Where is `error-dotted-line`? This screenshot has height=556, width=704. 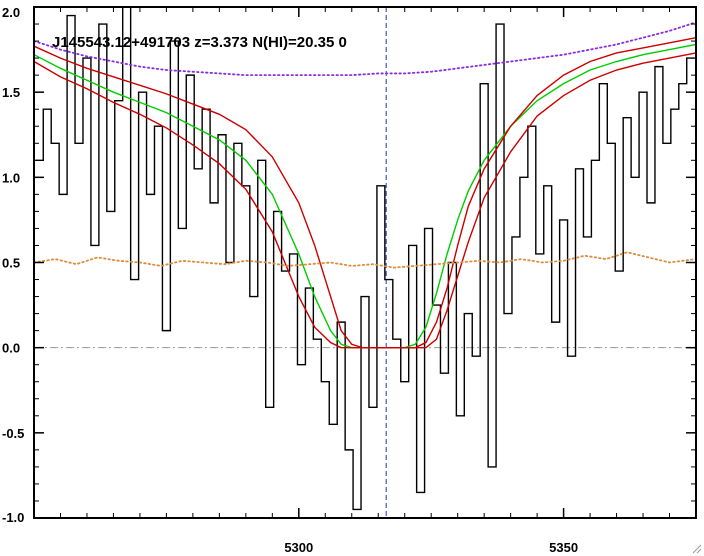
error-dotted-line is located at coordinates (365, 260).